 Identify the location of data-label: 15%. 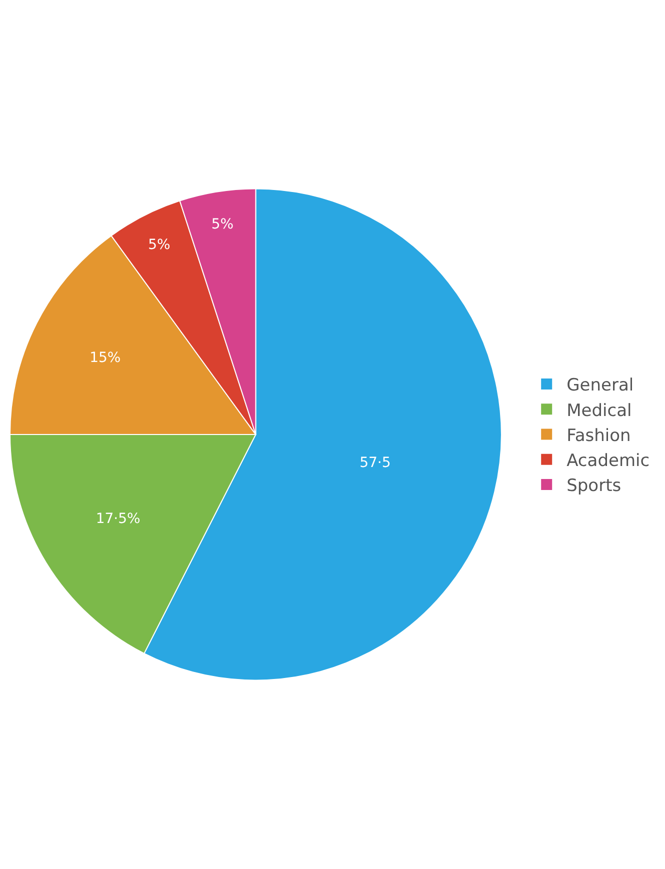
(105, 358).